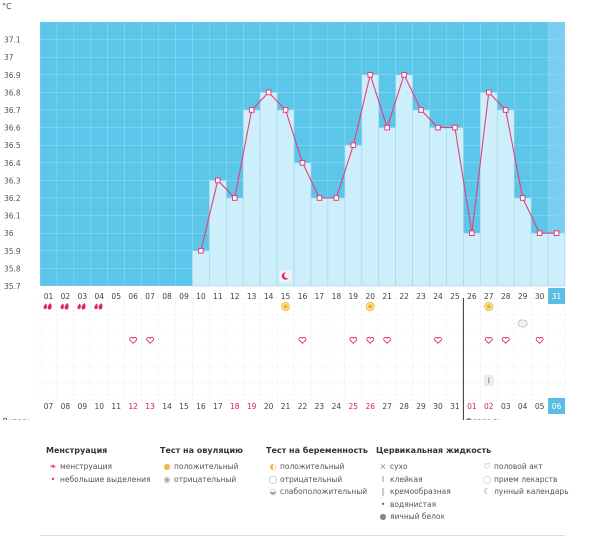 This screenshot has height=540, width=600. Describe the element at coordinates (66, 406) in the screenshot. I see `date-label: 08` at that location.